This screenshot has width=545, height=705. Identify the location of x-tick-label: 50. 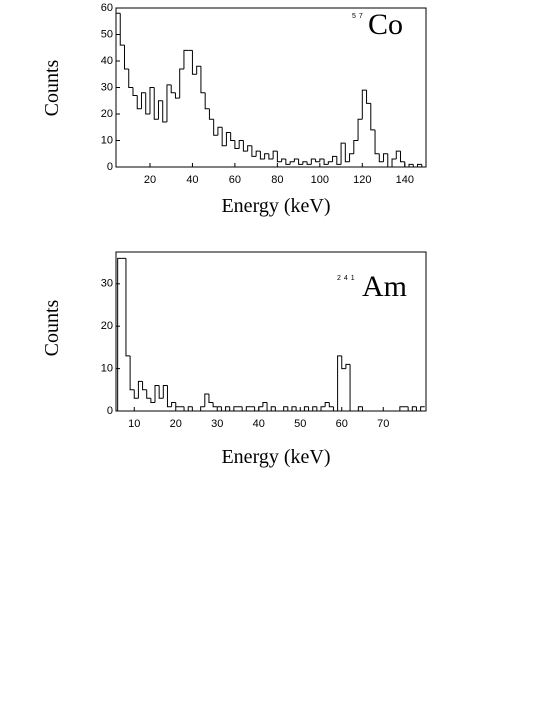
(300, 424).